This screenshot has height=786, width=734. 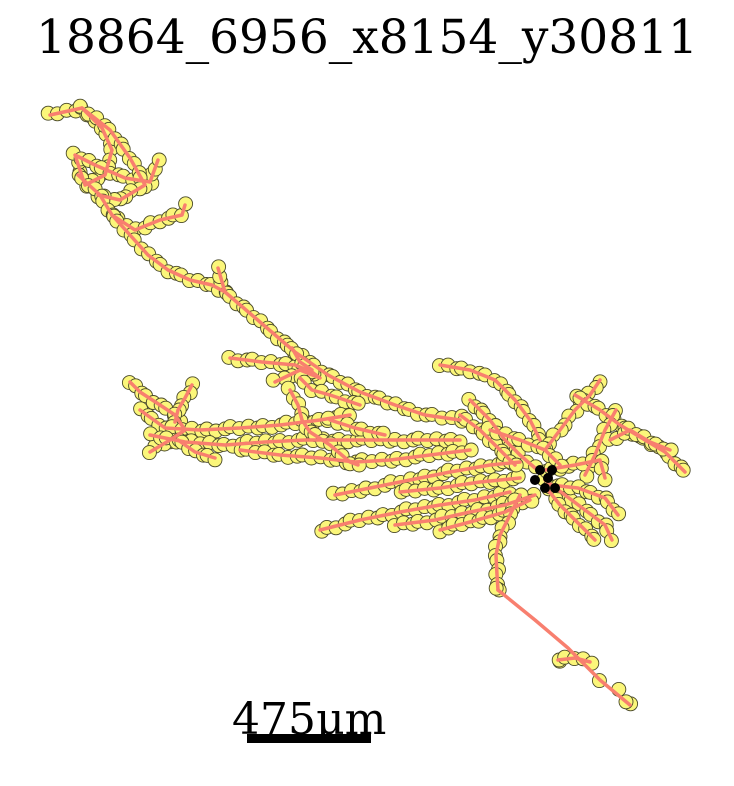 What do you see at coordinates (309, 738) in the screenshot?
I see `scale-bar` at bounding box center [309, 738].